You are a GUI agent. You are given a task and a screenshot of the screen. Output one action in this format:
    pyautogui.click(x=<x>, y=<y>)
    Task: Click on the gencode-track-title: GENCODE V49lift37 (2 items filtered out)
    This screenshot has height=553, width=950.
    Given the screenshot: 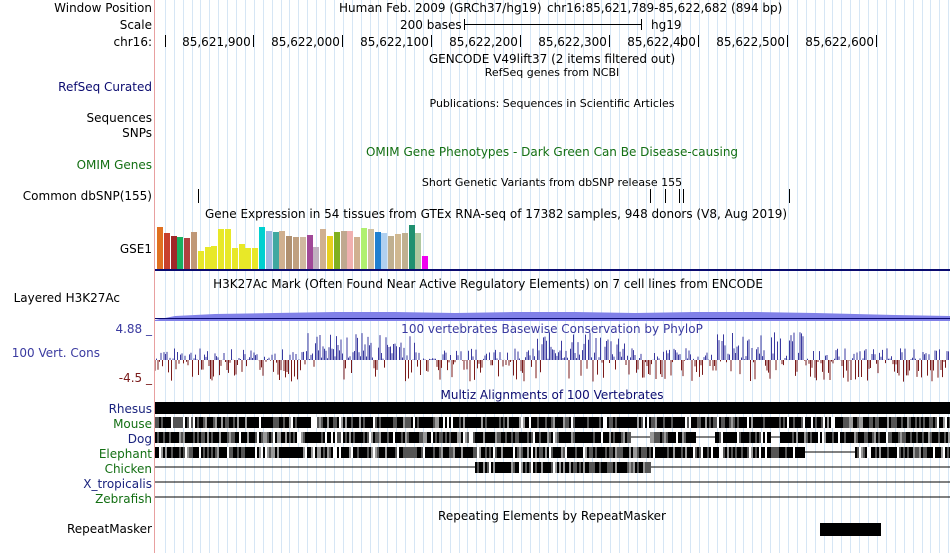 What is the action you would take?
    pyautogui.click(x=552, y=59)
    